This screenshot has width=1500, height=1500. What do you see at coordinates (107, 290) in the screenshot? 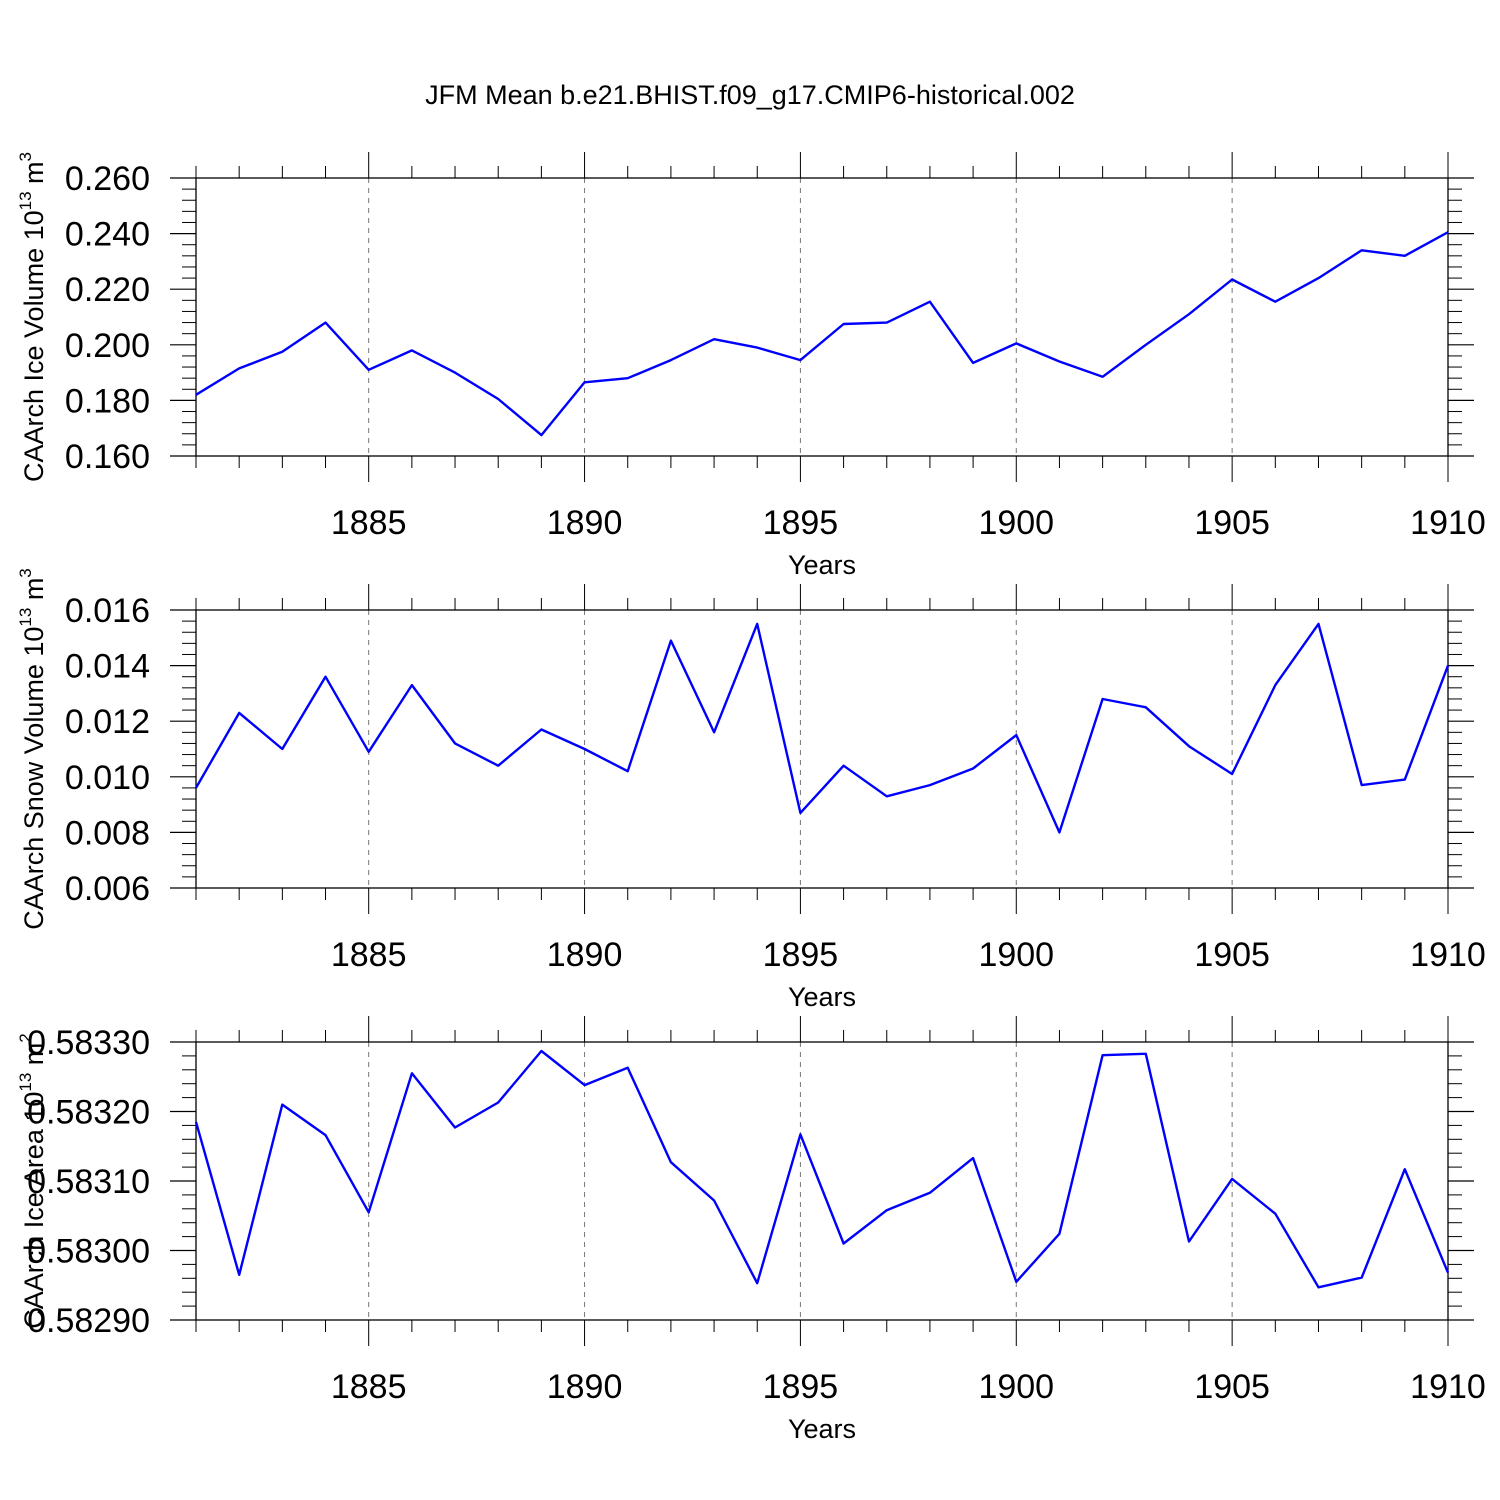
I see `y-tick-label: 0.220` at bounding box center [107, 290].